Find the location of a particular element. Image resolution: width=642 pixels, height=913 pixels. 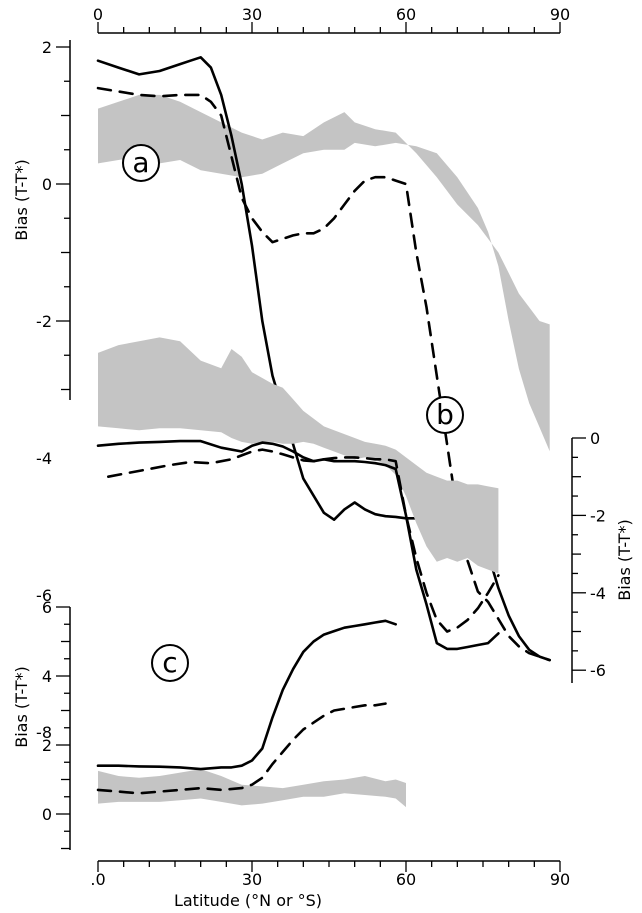

panel-label-letter: b is located at coordinates (445, 414).